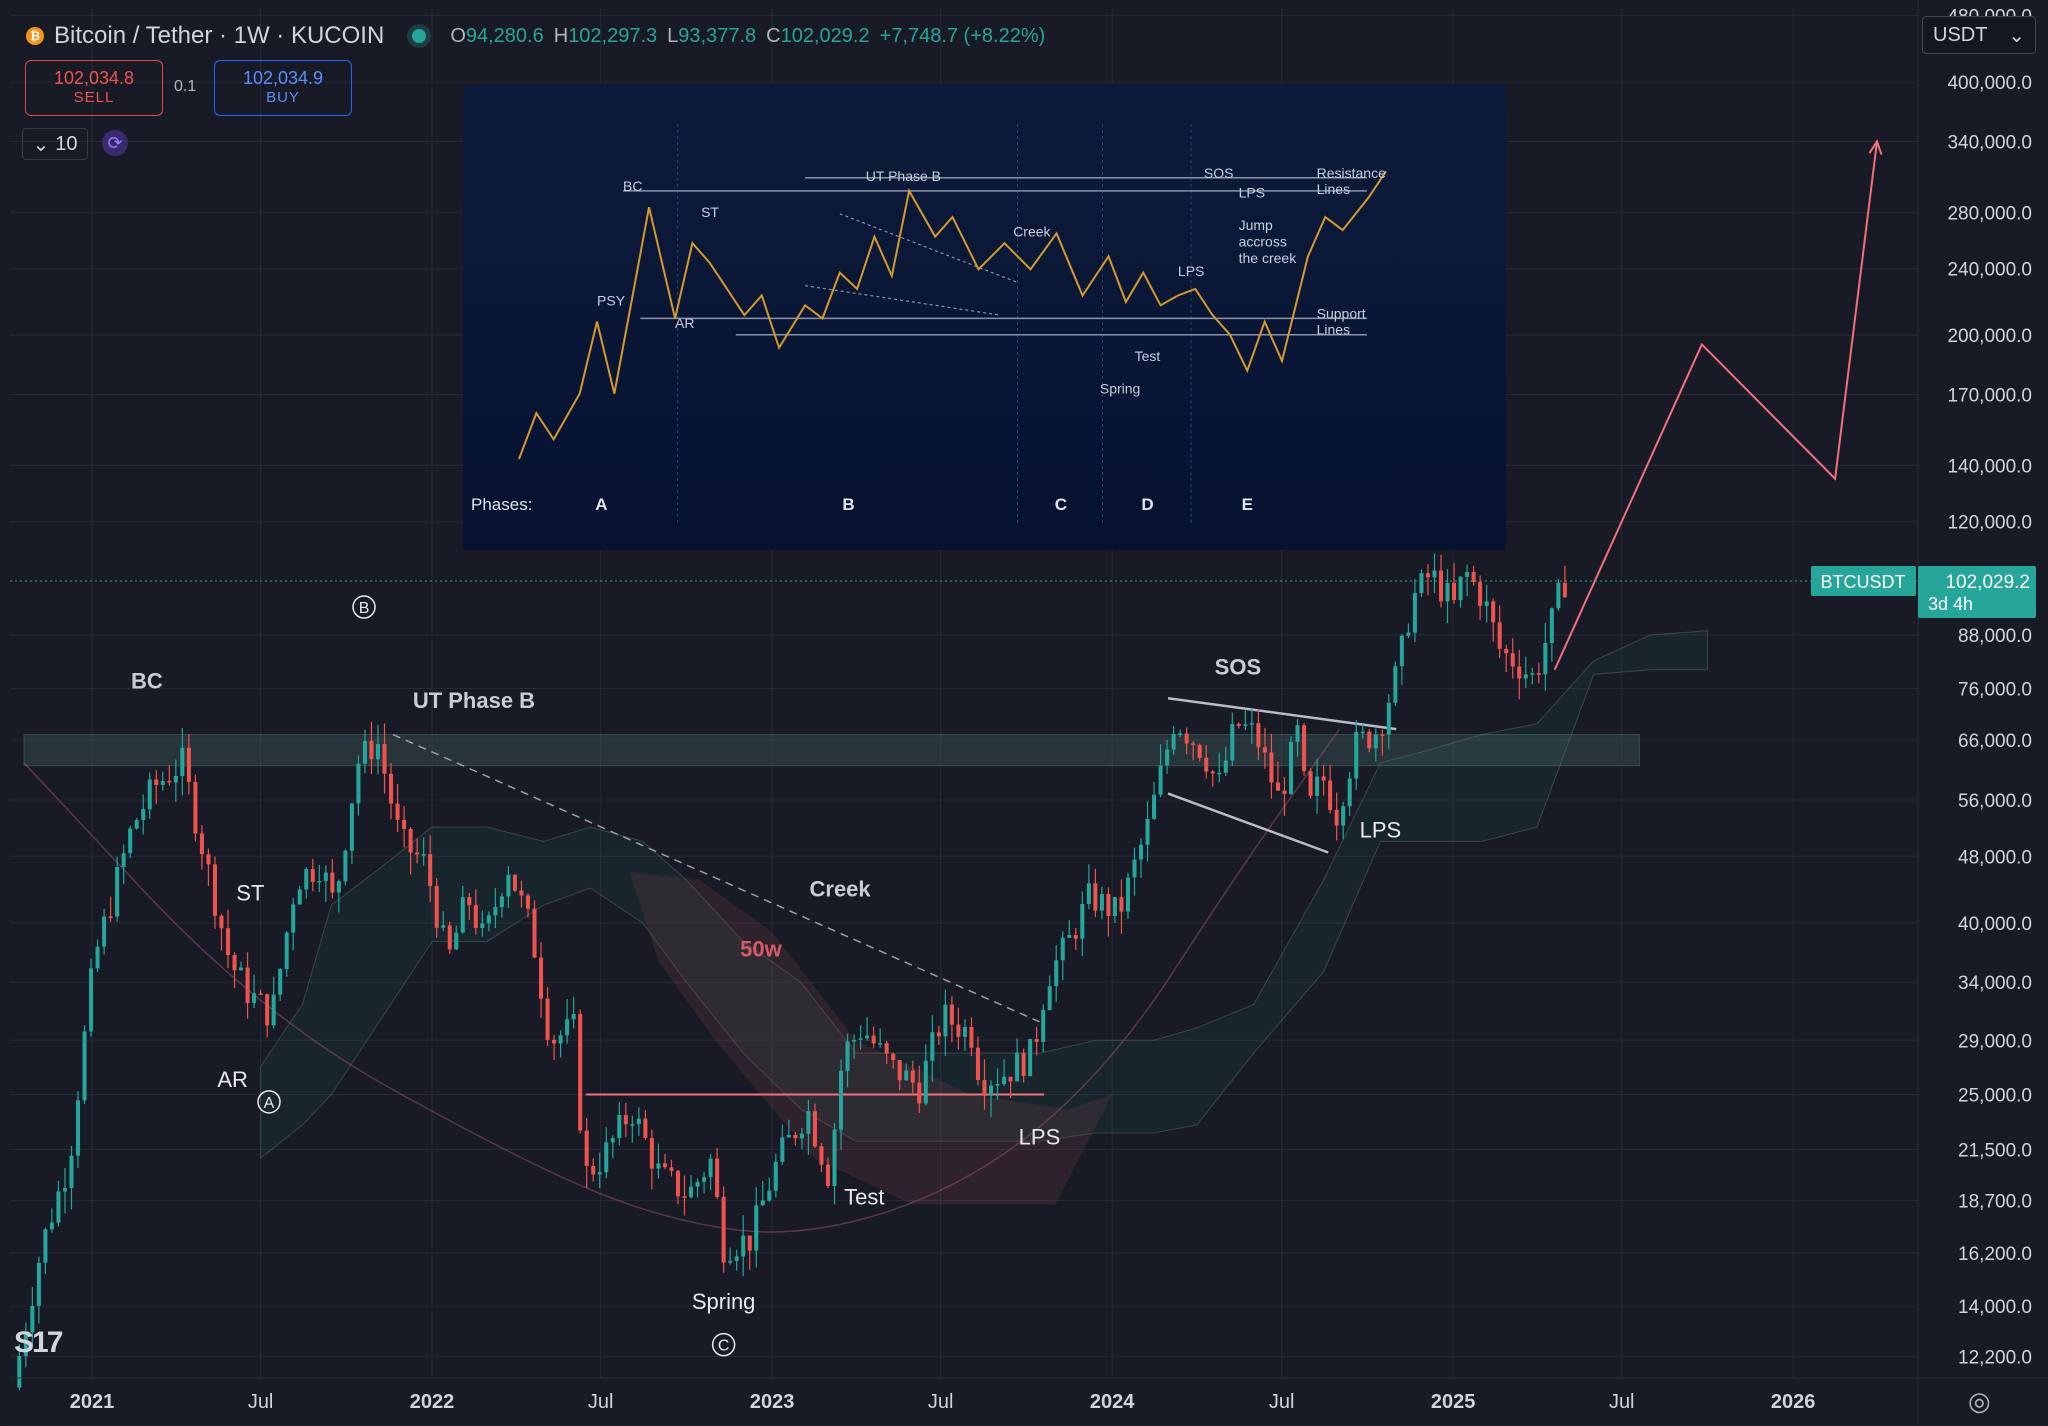 This screenshot has height=1426, width=2048. I want to click on y-axis-tick-label: 66,000.0, so click(1995, 741).